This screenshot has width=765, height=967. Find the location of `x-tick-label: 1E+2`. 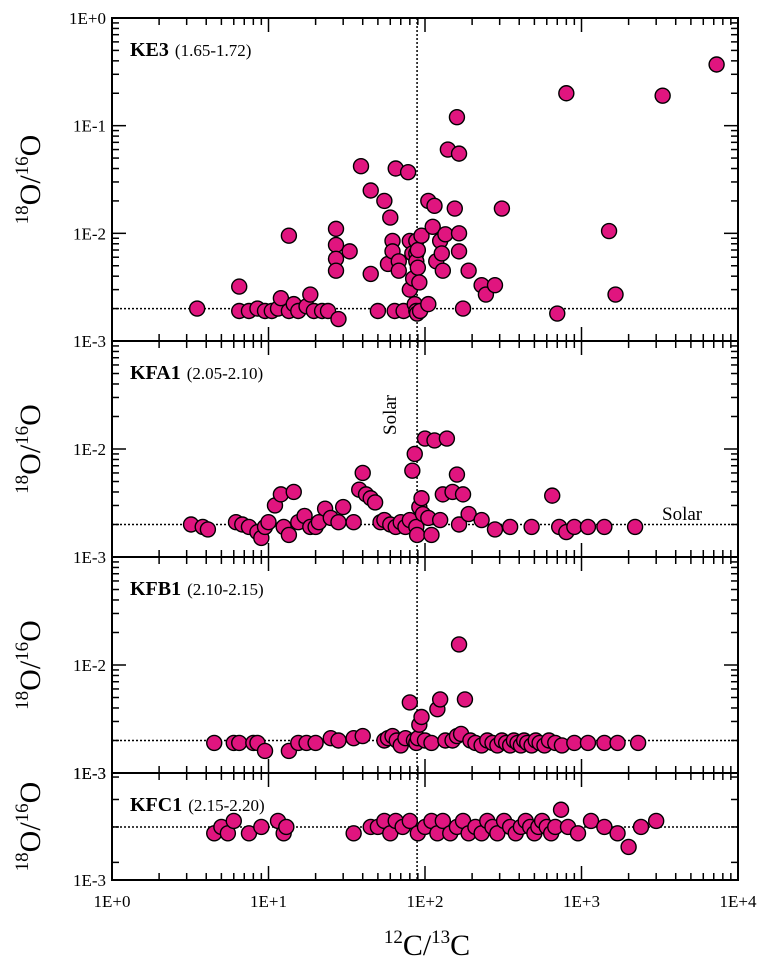

x-tick-label: 1E+2 is located at coordinates (425, 901).